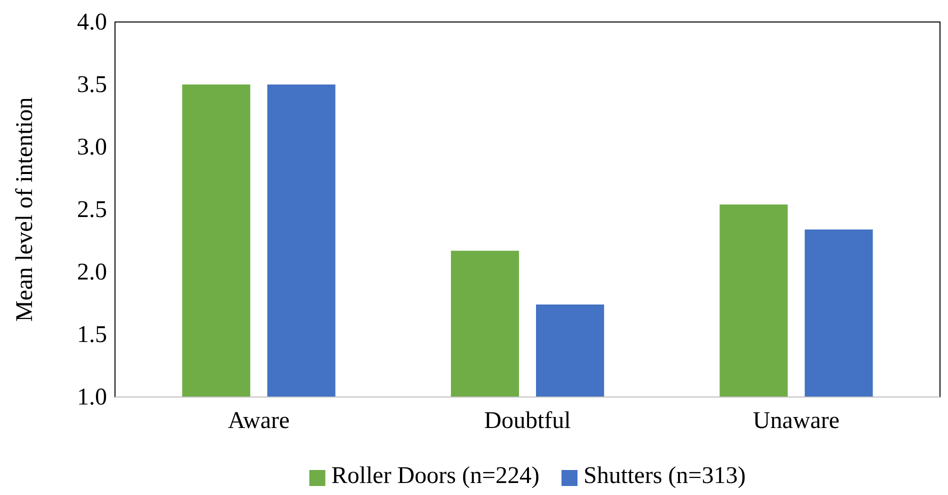  I want to click on y-tick-label: 2.5, so click(92, 210).